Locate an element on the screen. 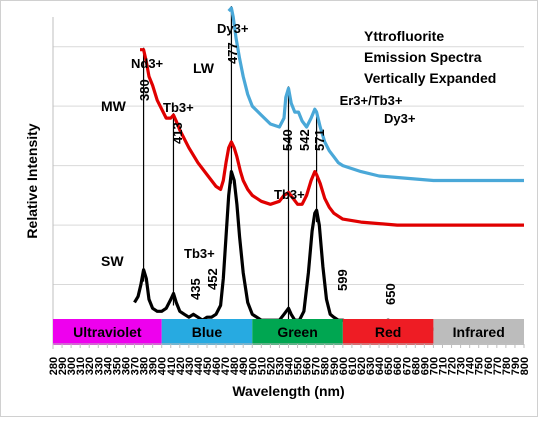 This screenshot has width=538, height=421. x-tick-label: 480 is located at coordinates (235, 366).